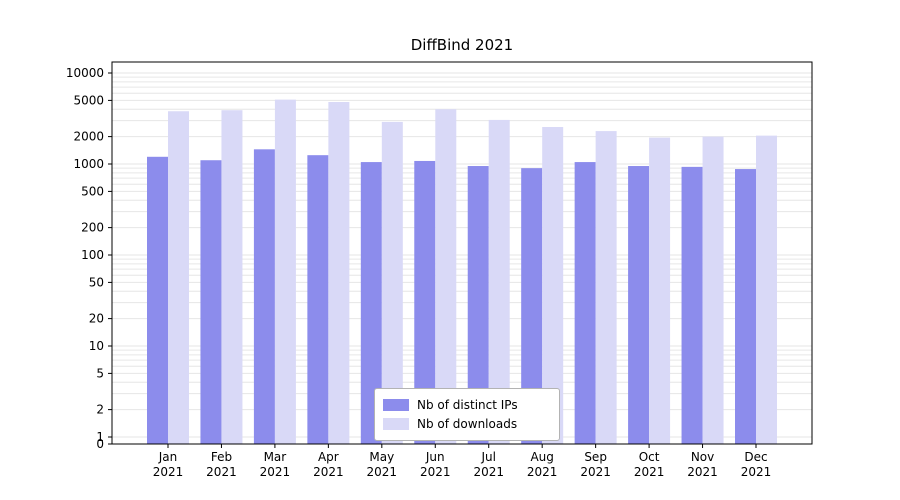  Describe the element at coordinates (221, 457) in the screenshot. I see `x-tick-label-month: Feb` at that location.